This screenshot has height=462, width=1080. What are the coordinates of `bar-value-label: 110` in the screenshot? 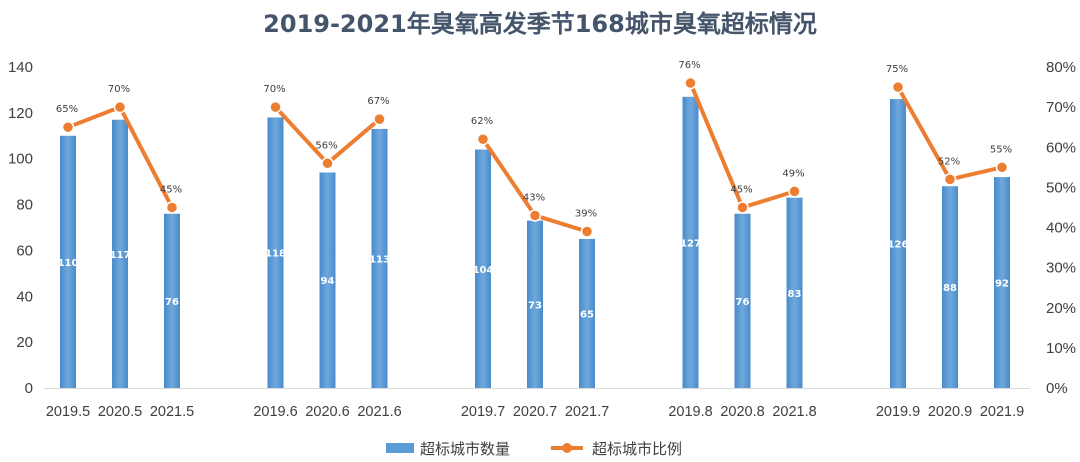 It's located at (68, 263).